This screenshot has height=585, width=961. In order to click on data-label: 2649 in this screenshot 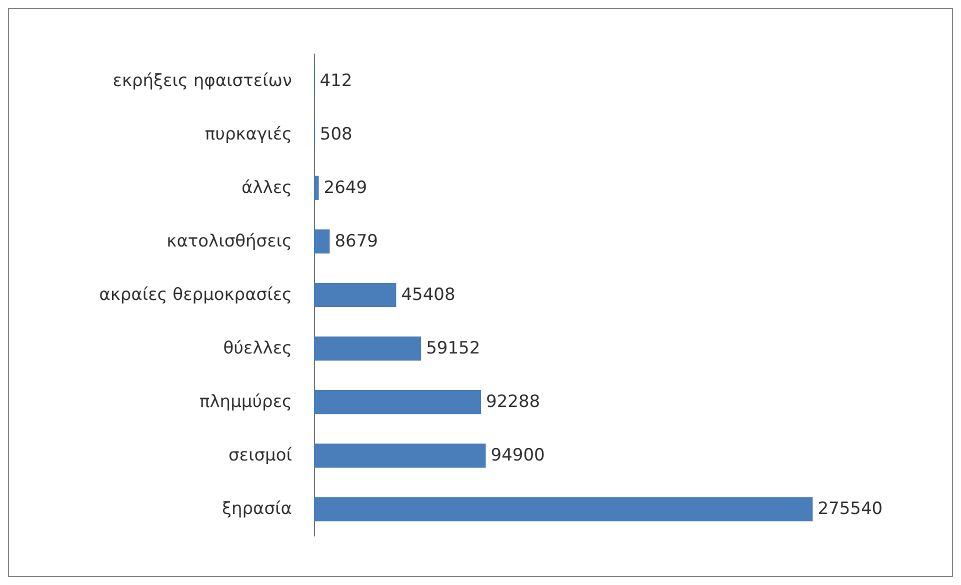, I will do `click(346, 188)`.